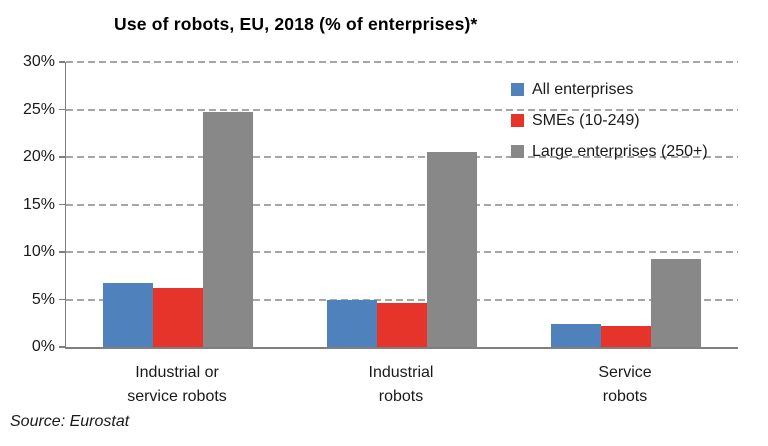 The image size is (768, 446). I want to click on source-note: Source: Eurostat, so click(70, 421).